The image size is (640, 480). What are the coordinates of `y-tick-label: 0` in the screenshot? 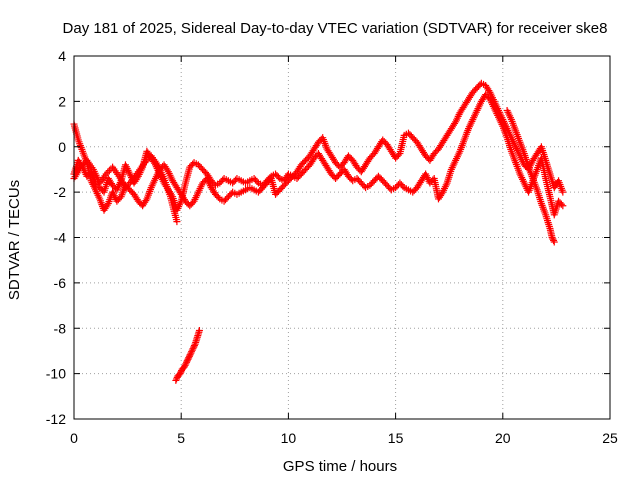 It's located at (62, 147).